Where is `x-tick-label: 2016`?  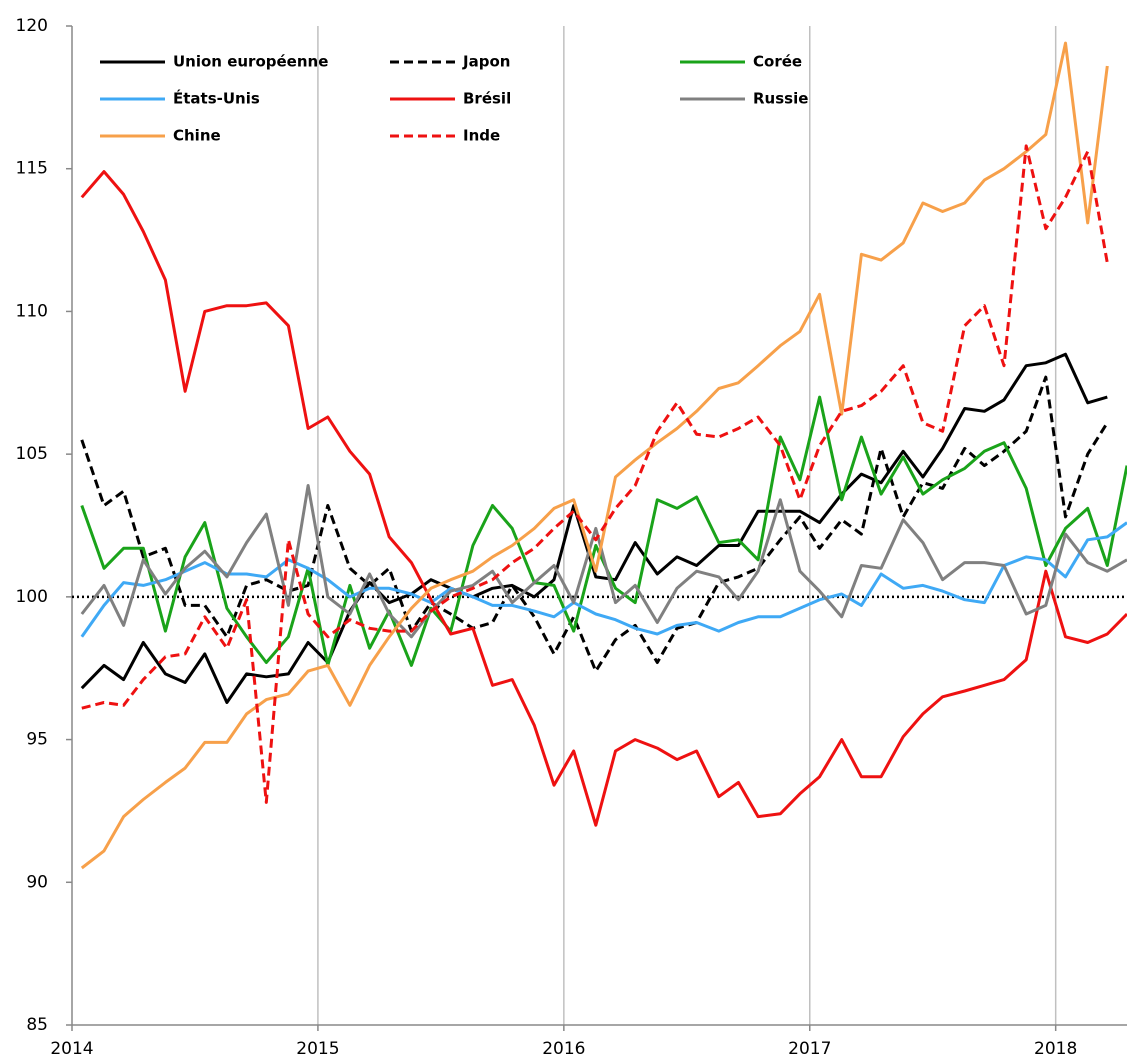 x-tick-label: 2016 is located at coordinates (563, 1049).